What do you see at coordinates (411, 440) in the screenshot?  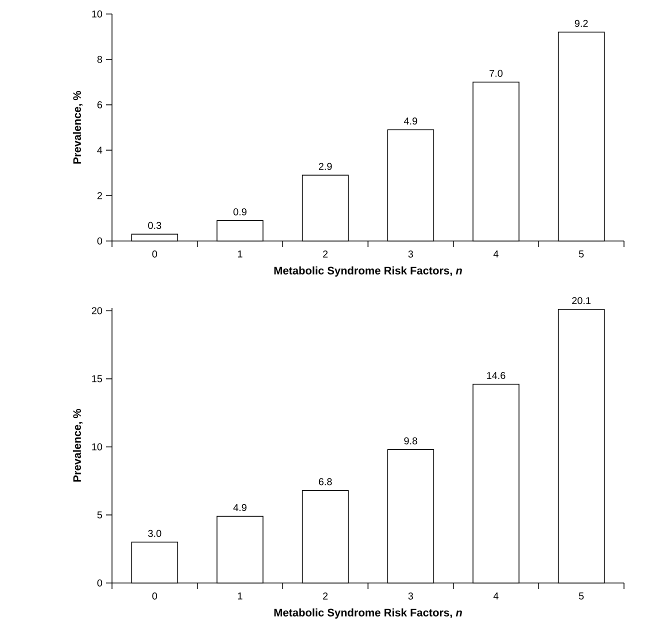 I see `data-label: 9.8` at bounding box center [411, 440].